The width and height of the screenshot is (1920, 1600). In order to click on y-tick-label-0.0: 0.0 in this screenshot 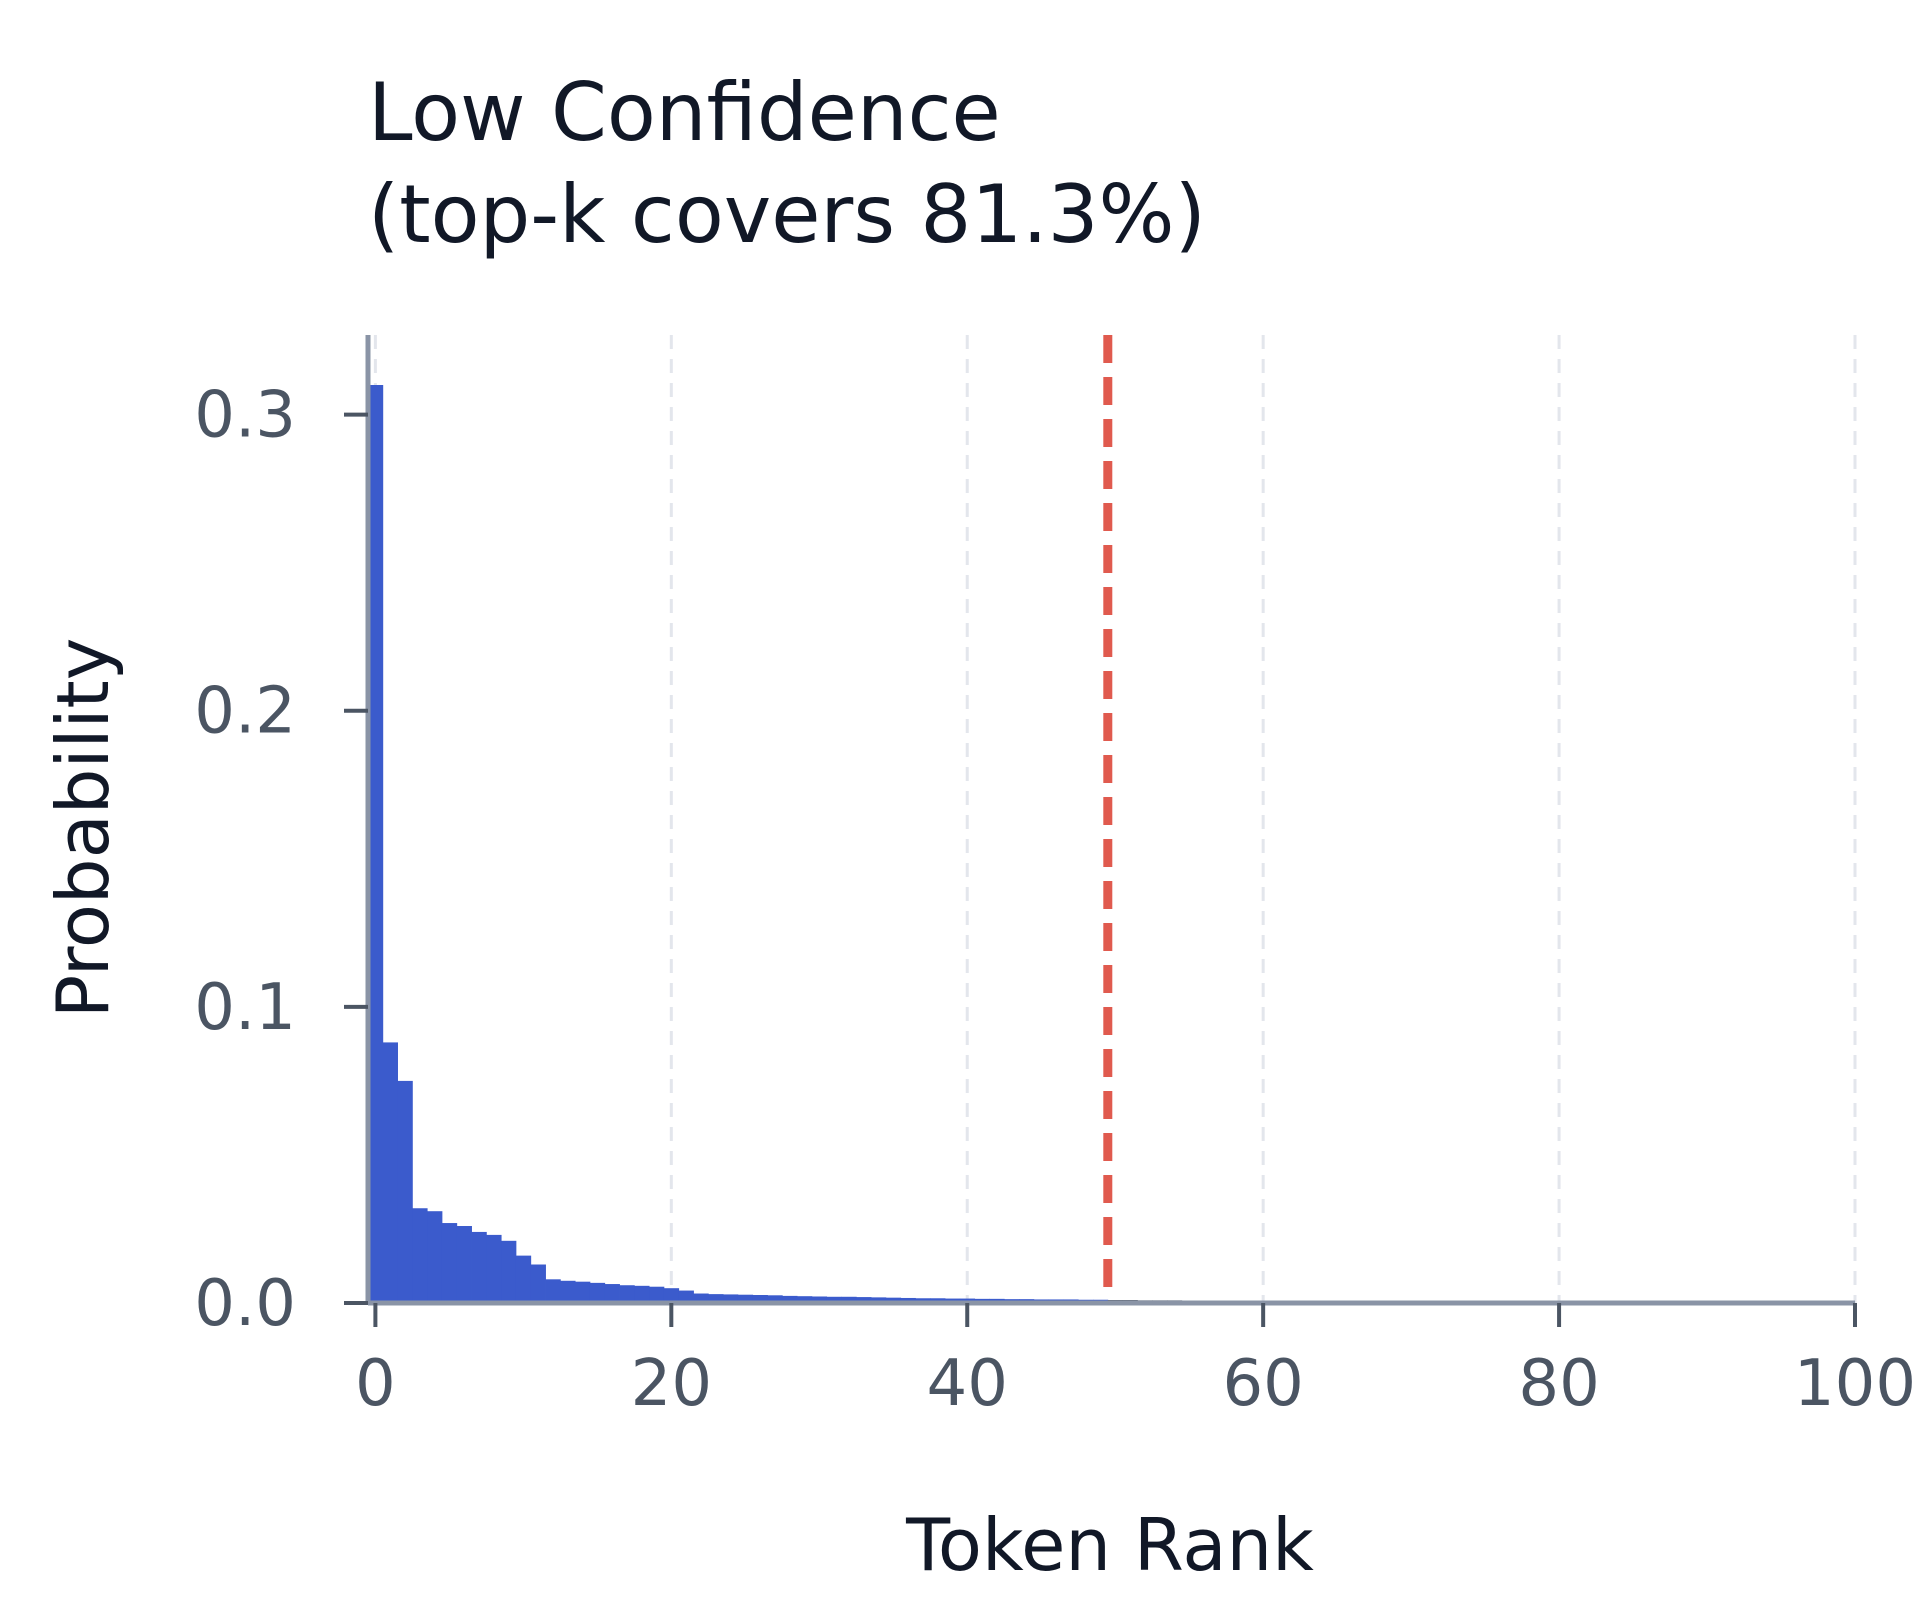, I will do `click(245, 1304)`.